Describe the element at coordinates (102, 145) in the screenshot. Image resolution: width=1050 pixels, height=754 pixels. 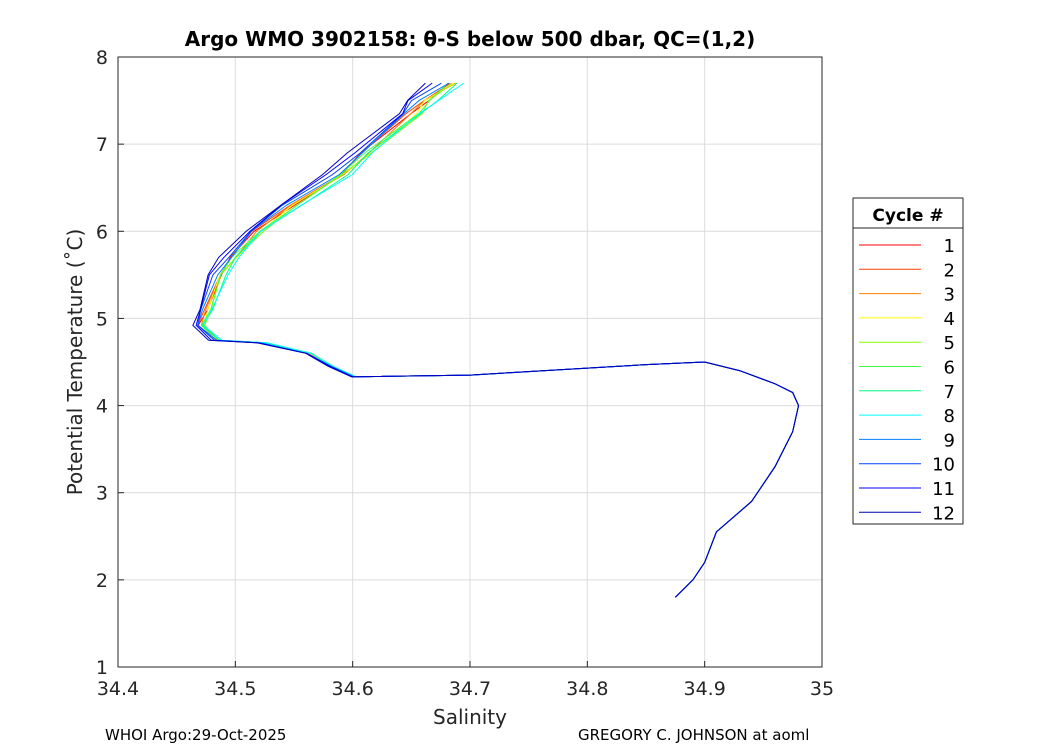
I see `y-tick-label: 7` at that location.